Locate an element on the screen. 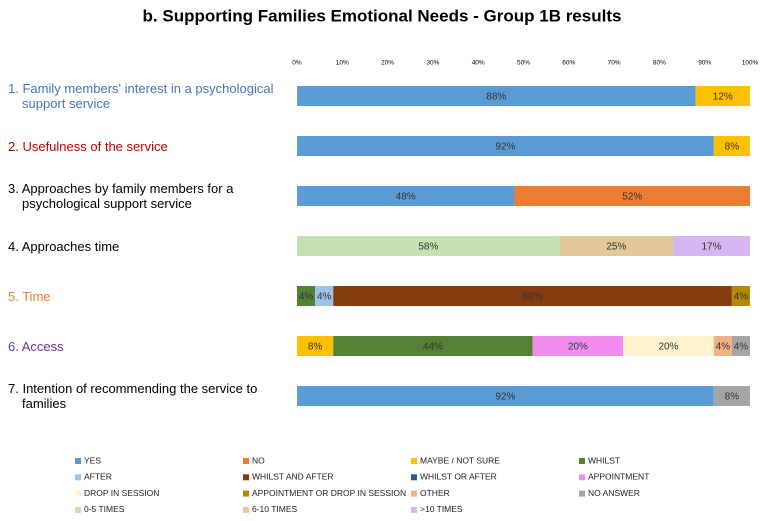  legend-label: WHILST OR AFTER is located at coordinates (458, 477).